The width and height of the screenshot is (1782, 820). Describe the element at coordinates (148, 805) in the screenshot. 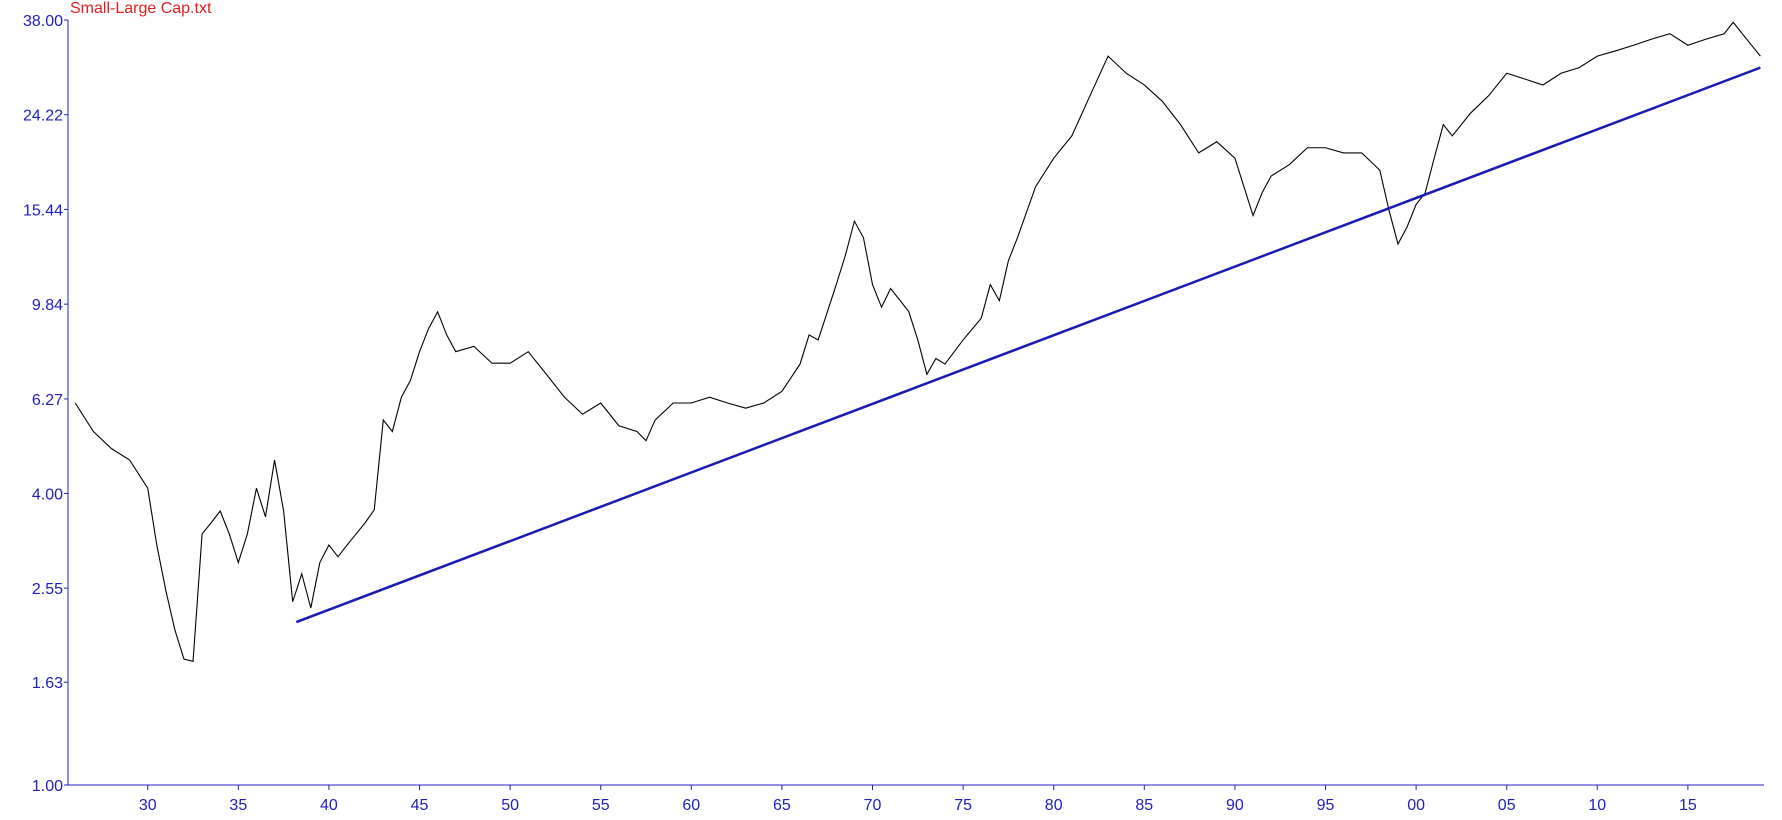

I see `x-tick-label: 30` at that location.